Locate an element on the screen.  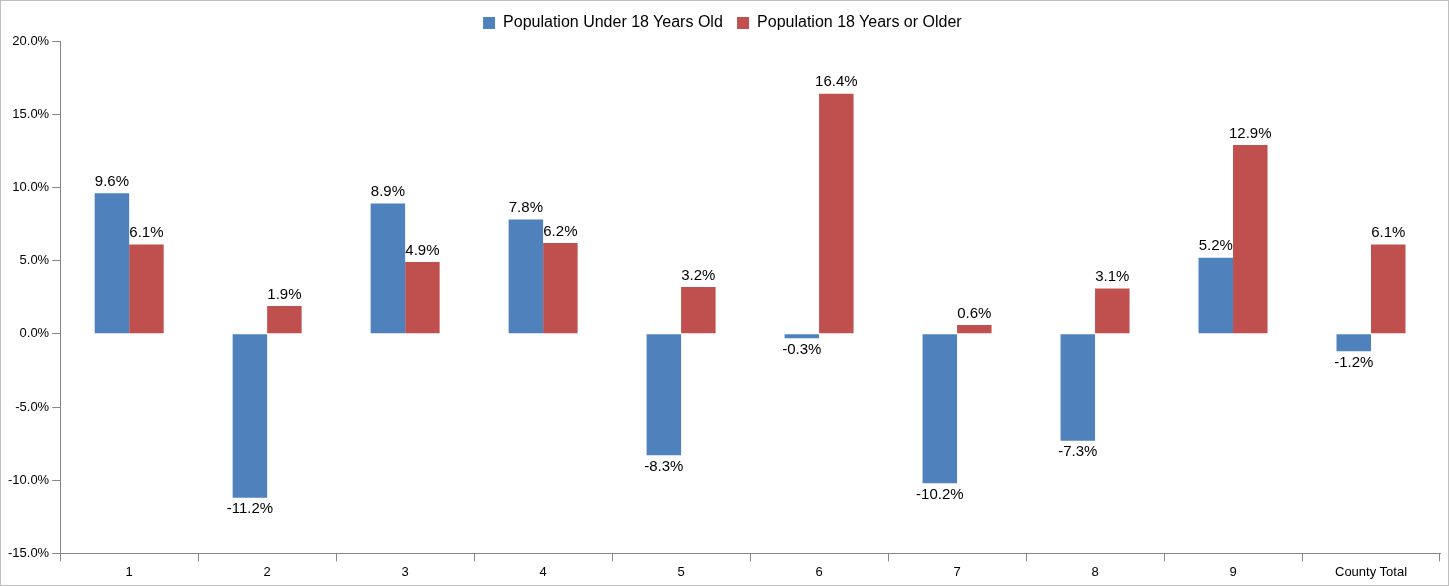
data-label: 3.1% is located at coordinates (1112, 276).